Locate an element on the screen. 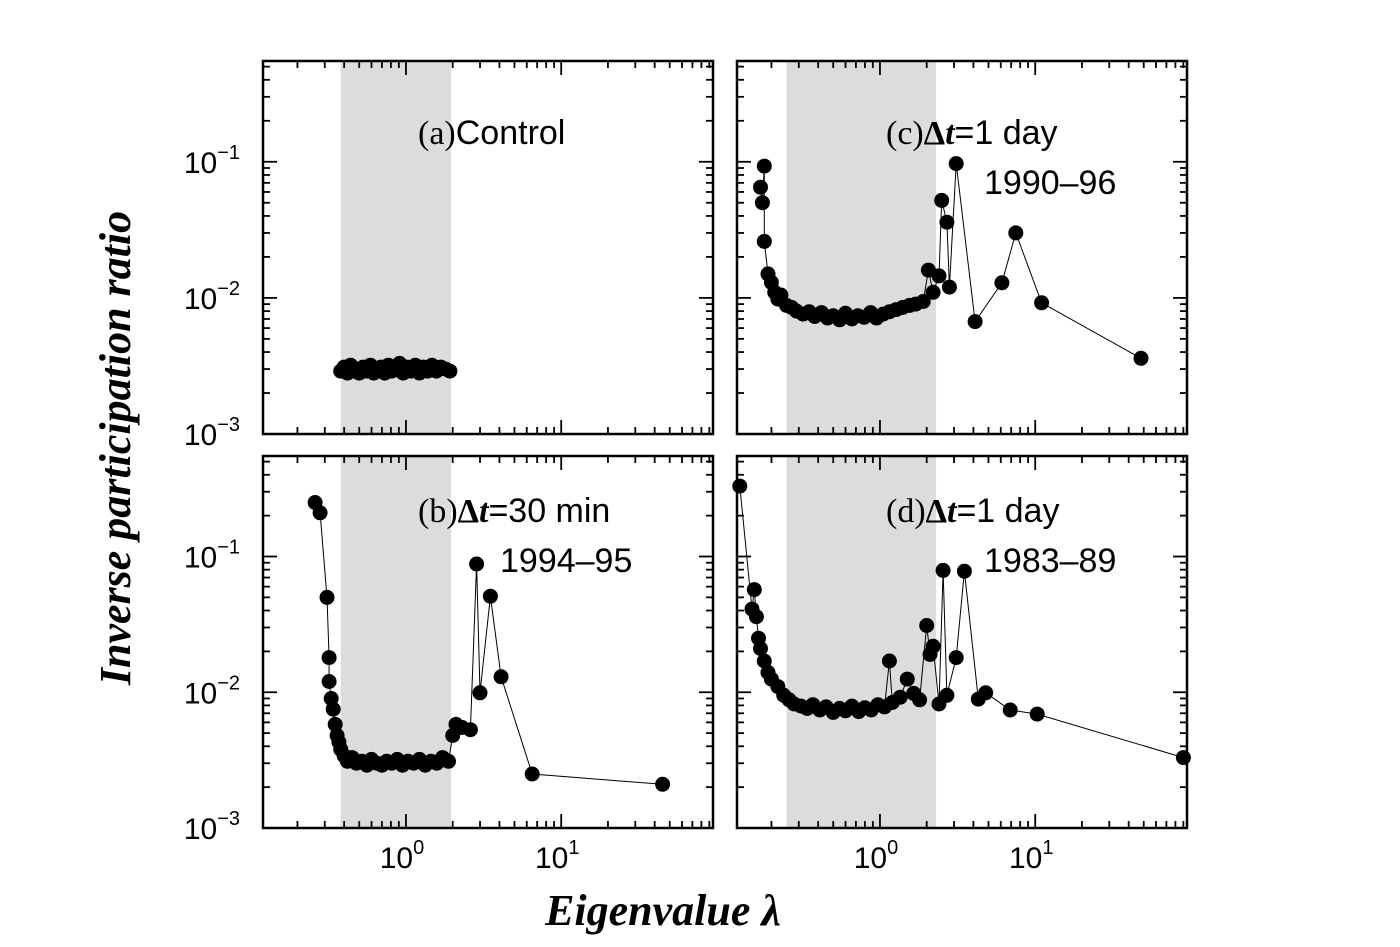 This screenshot has width=1400, height=947. panel-c: (c)Δt=1 day 1990–96 is located at coordinates (962, 247).